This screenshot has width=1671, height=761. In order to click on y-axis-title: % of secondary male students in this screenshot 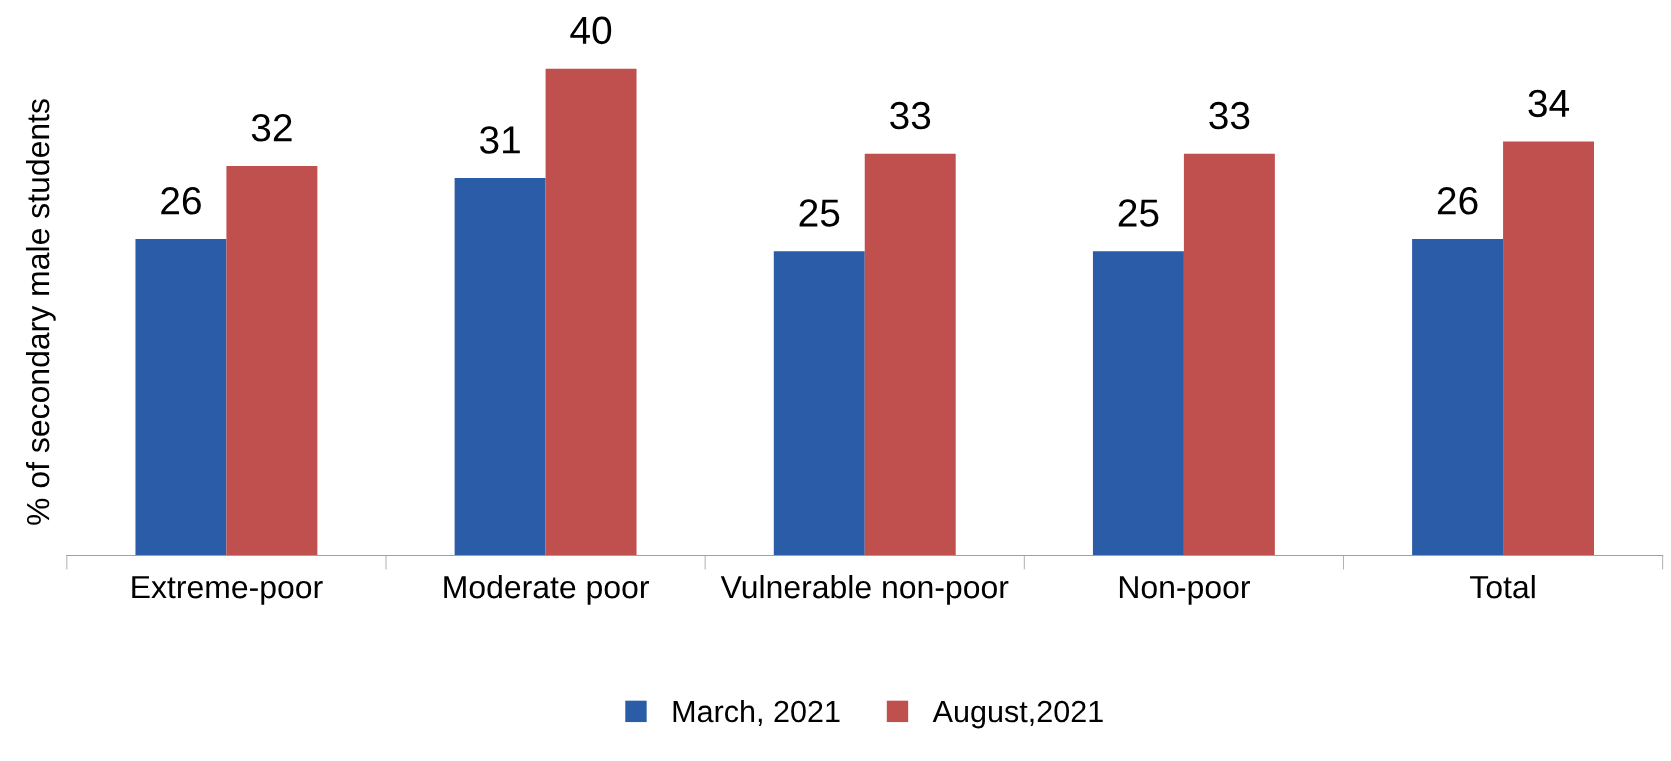, I will do `click(40, 312)`.